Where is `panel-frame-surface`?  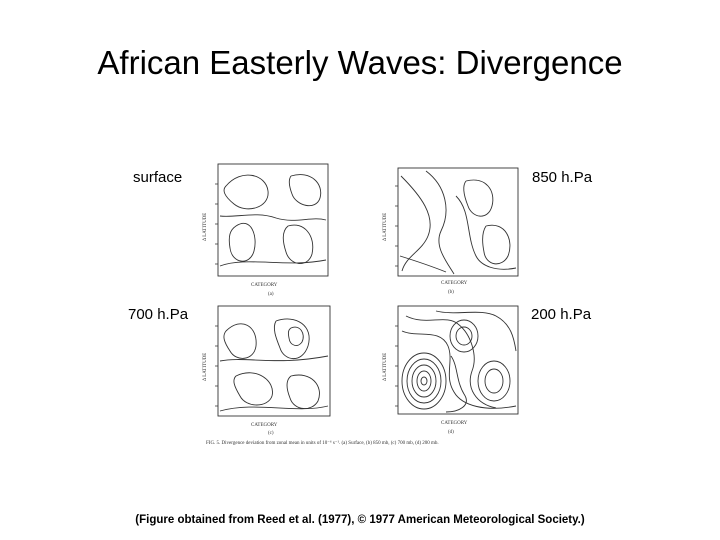
panel-frame-surface is located at coordinates (273, 220).